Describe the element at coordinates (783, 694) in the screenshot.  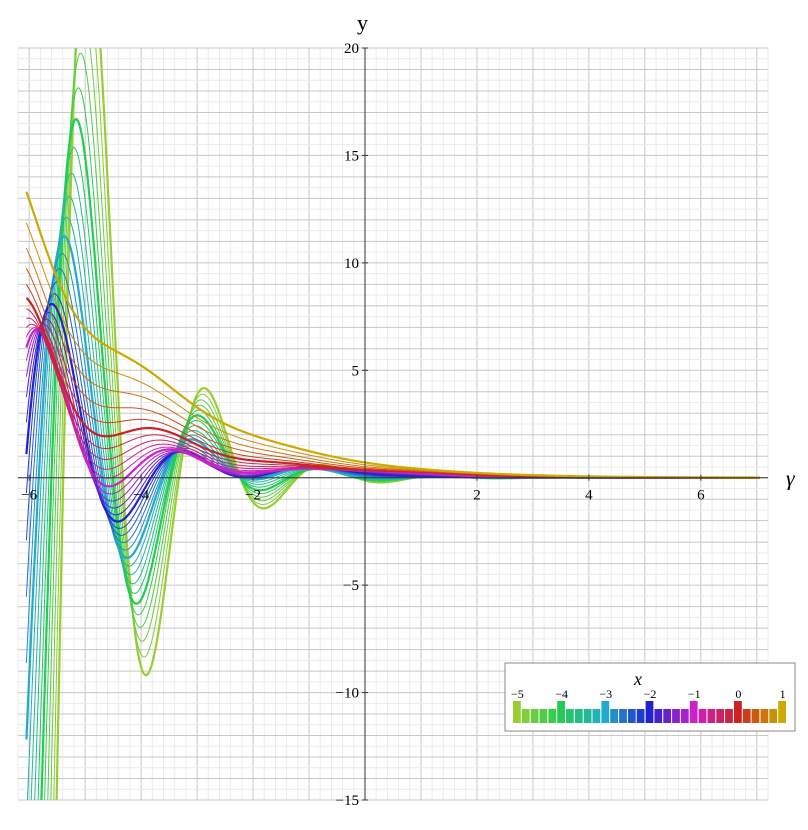
I see `legend-tick-label: 1` at that location.